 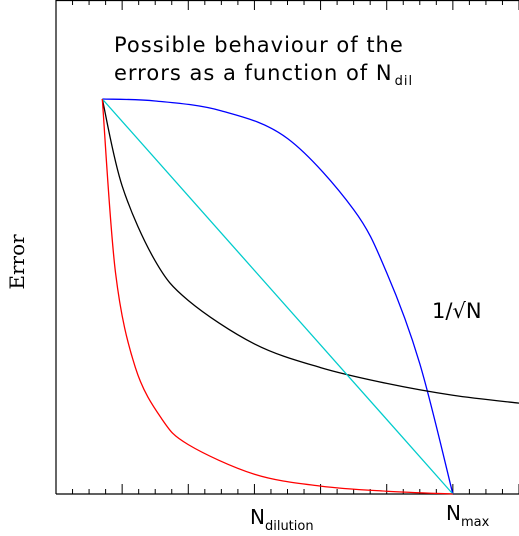 What do you see at coordinates (457, 311) in the screenshot?
I see `curve-annotation-inverse-sqrt-n: 1/√N` at bounding box center [457, 311].